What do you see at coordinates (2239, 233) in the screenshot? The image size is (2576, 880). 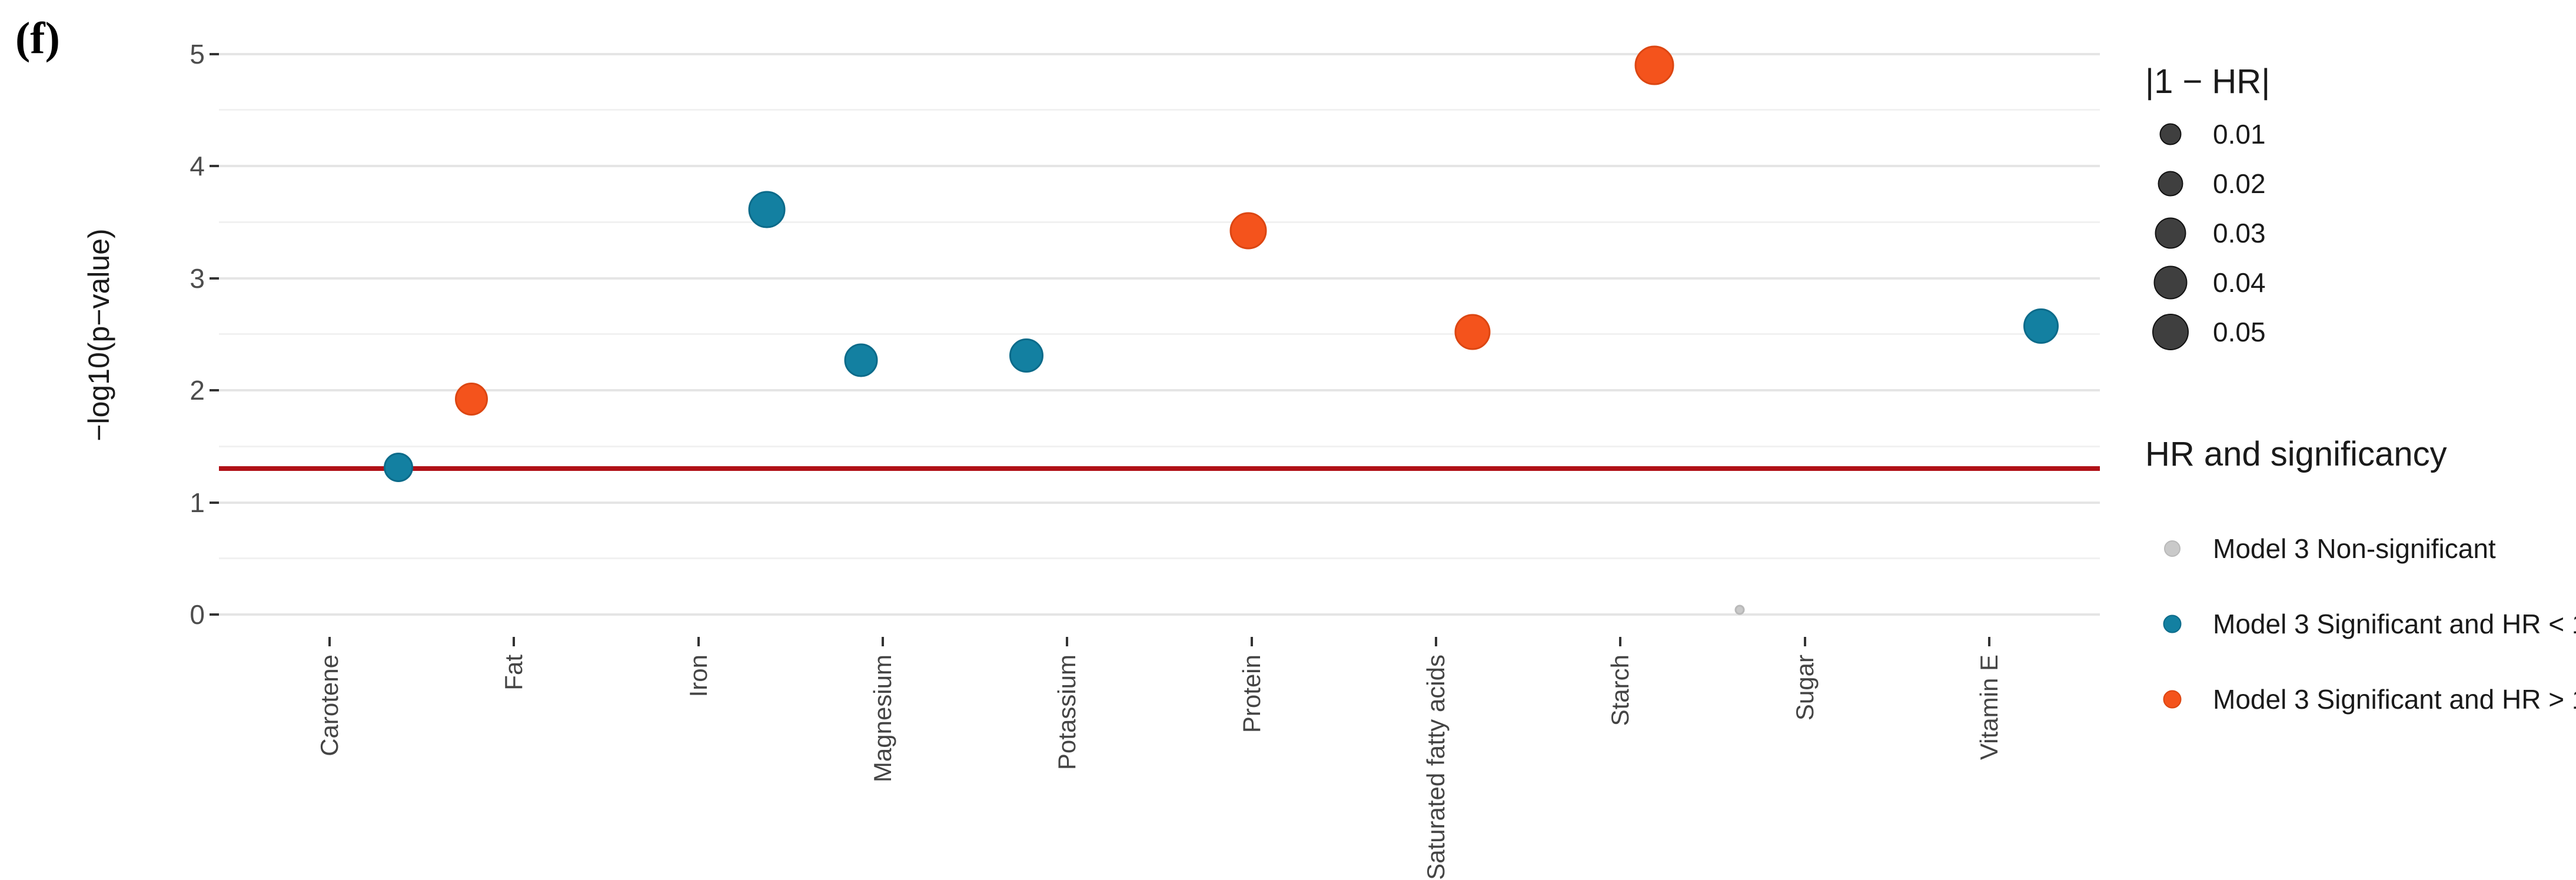 I see `size-legend-label: 0.03` at bounding box center [2239, 233].